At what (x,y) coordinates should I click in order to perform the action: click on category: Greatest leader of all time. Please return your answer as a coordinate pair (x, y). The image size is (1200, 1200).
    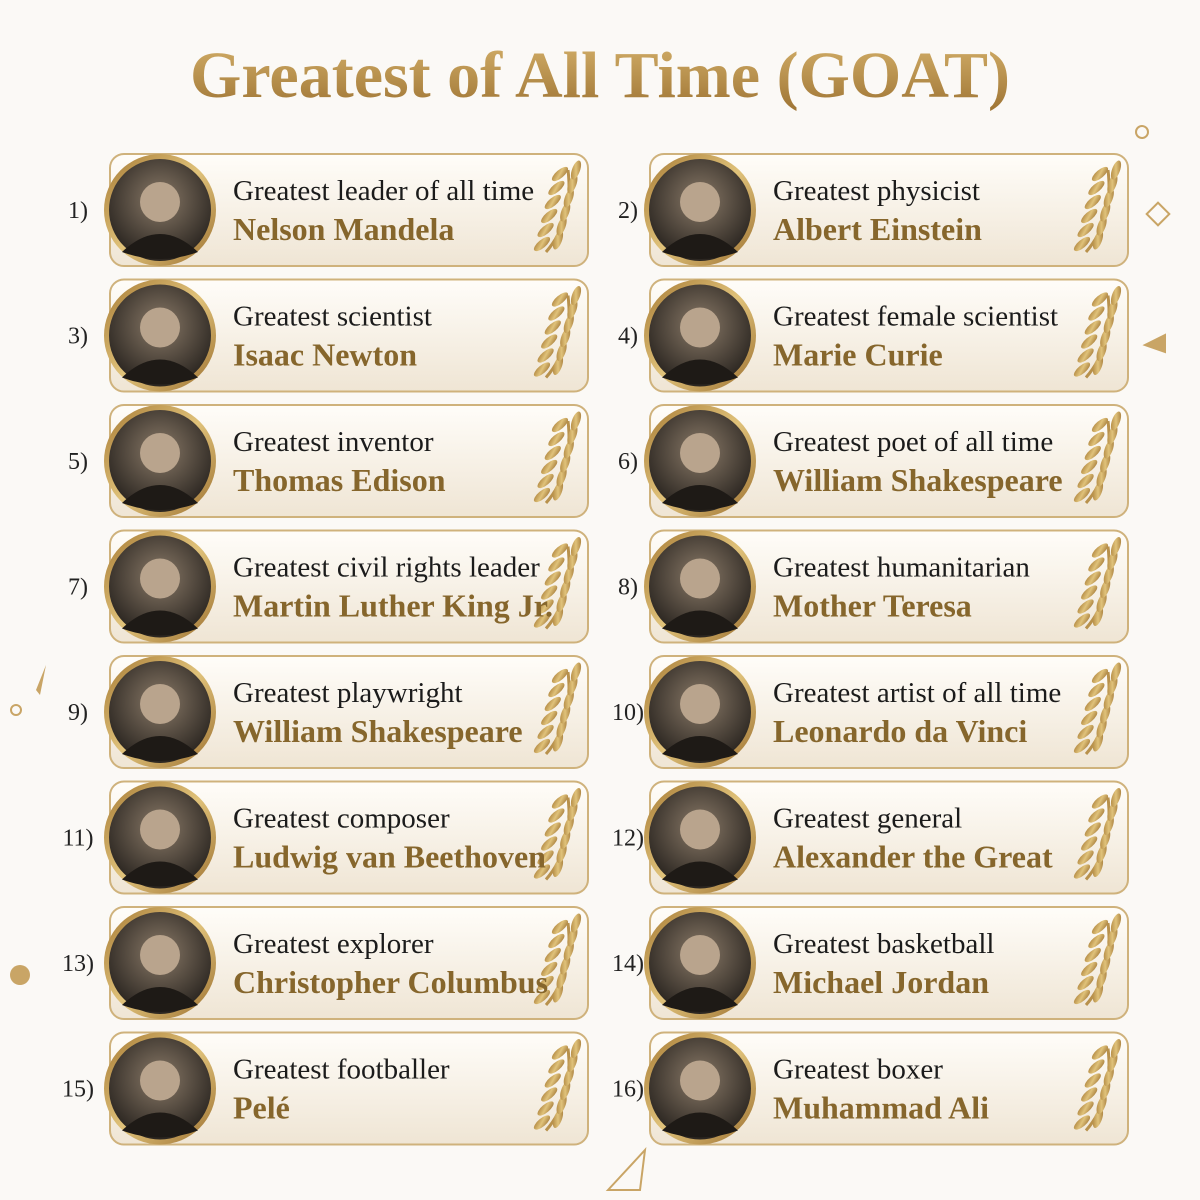
    Looking at the image, I should click on (383, 191).